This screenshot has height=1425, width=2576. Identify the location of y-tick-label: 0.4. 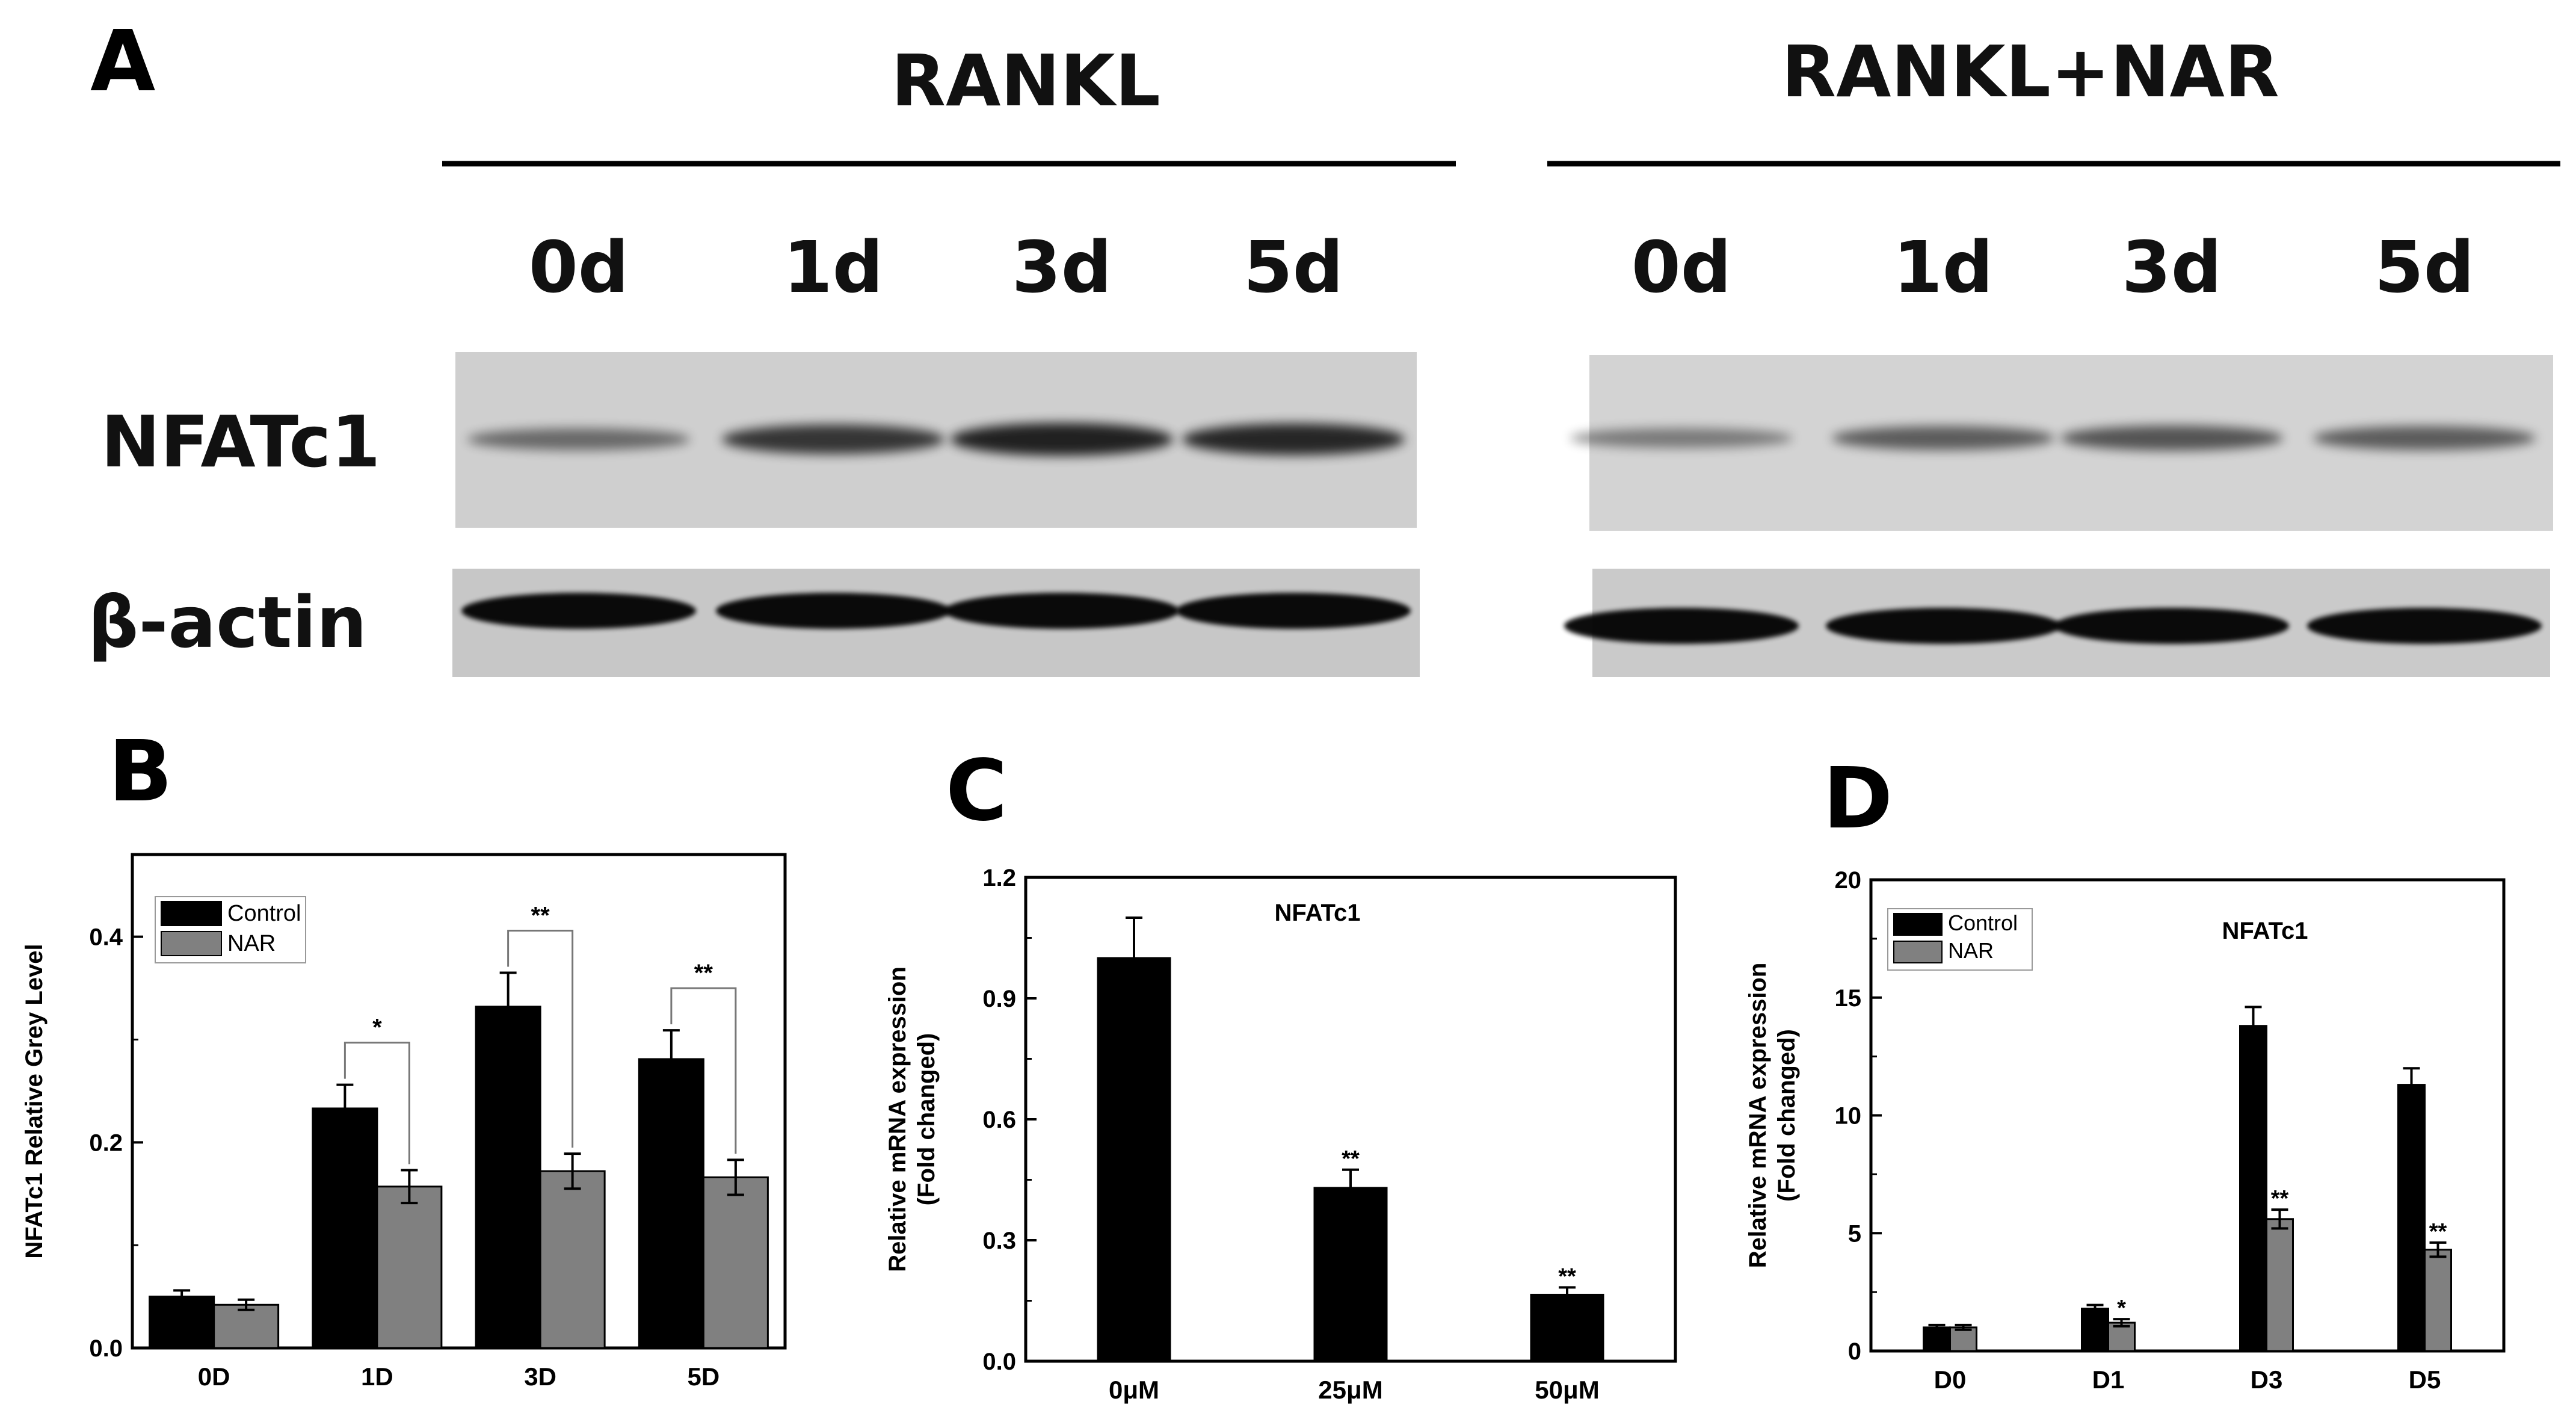
(106, 937).